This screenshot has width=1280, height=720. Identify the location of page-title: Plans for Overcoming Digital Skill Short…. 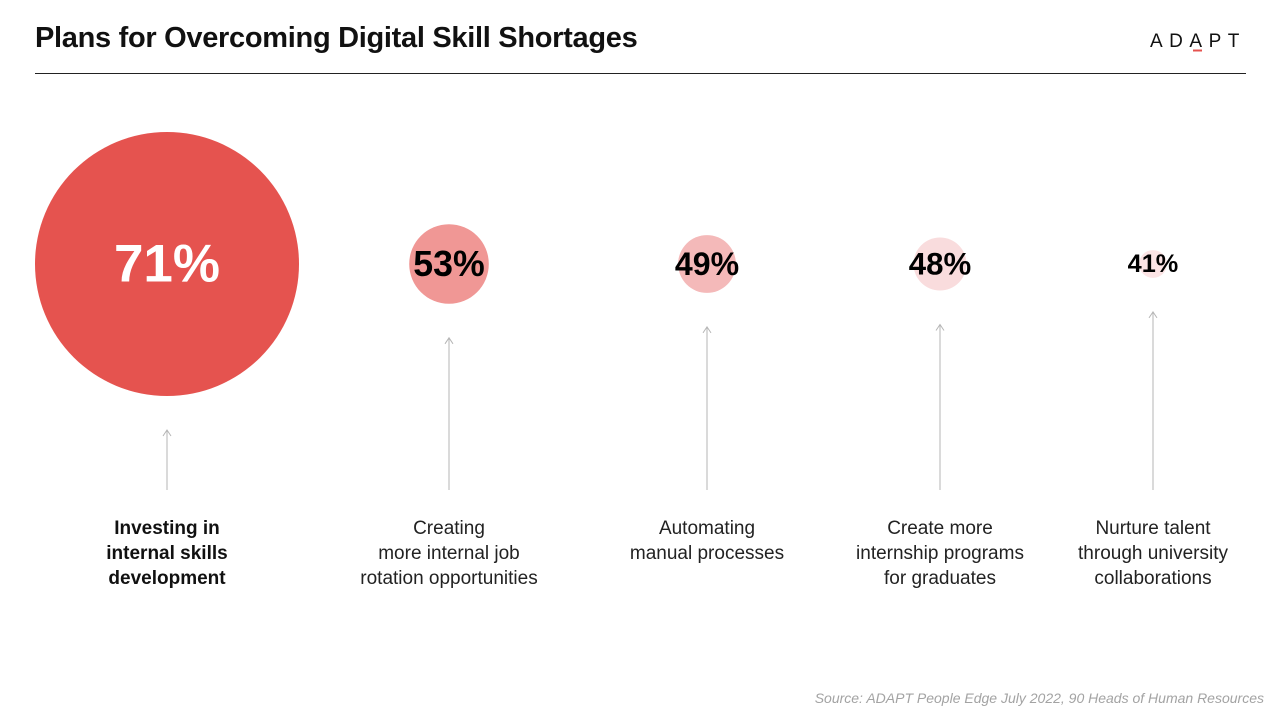
(336, 38).